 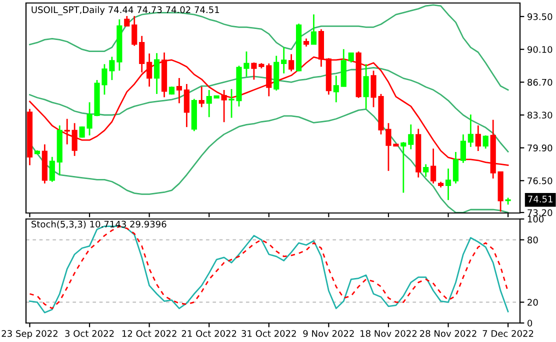 I want to click on x-tick-label: 3 Oct 2022, so click(x=89, y=333).